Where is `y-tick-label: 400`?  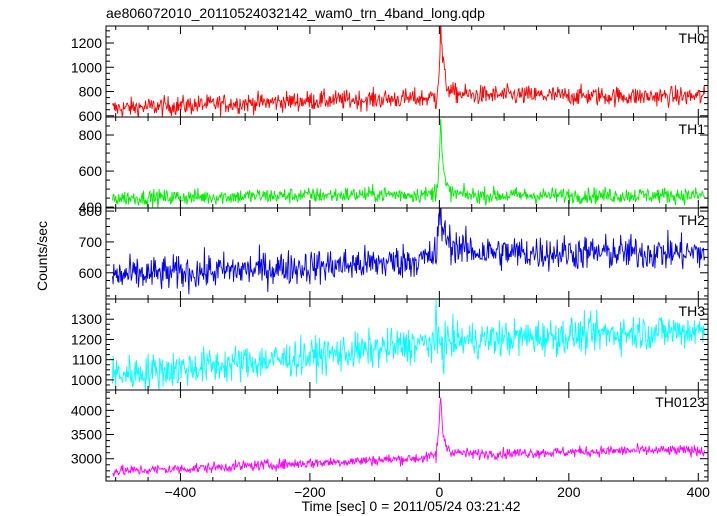 y-tick-label: 400 is located at coordinates (91, 207).